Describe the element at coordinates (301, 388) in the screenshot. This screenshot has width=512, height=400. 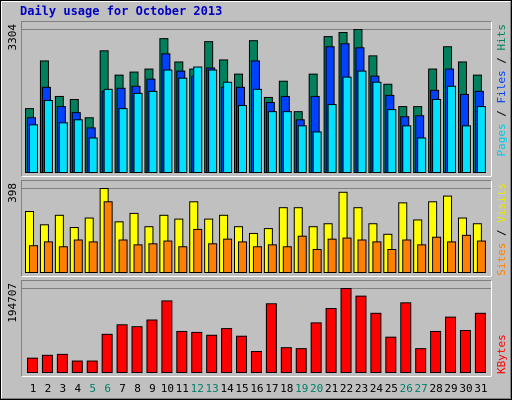
I see `x-tick-label: 19` at that location.